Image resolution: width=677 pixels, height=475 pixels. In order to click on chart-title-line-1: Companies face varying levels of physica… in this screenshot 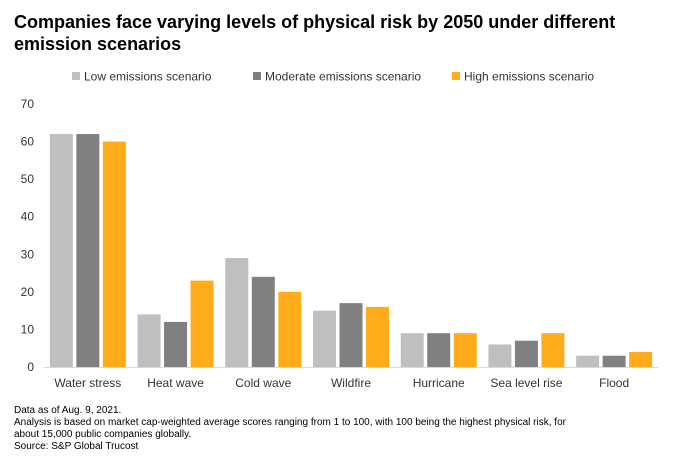, I will do `click(315, 22)`.